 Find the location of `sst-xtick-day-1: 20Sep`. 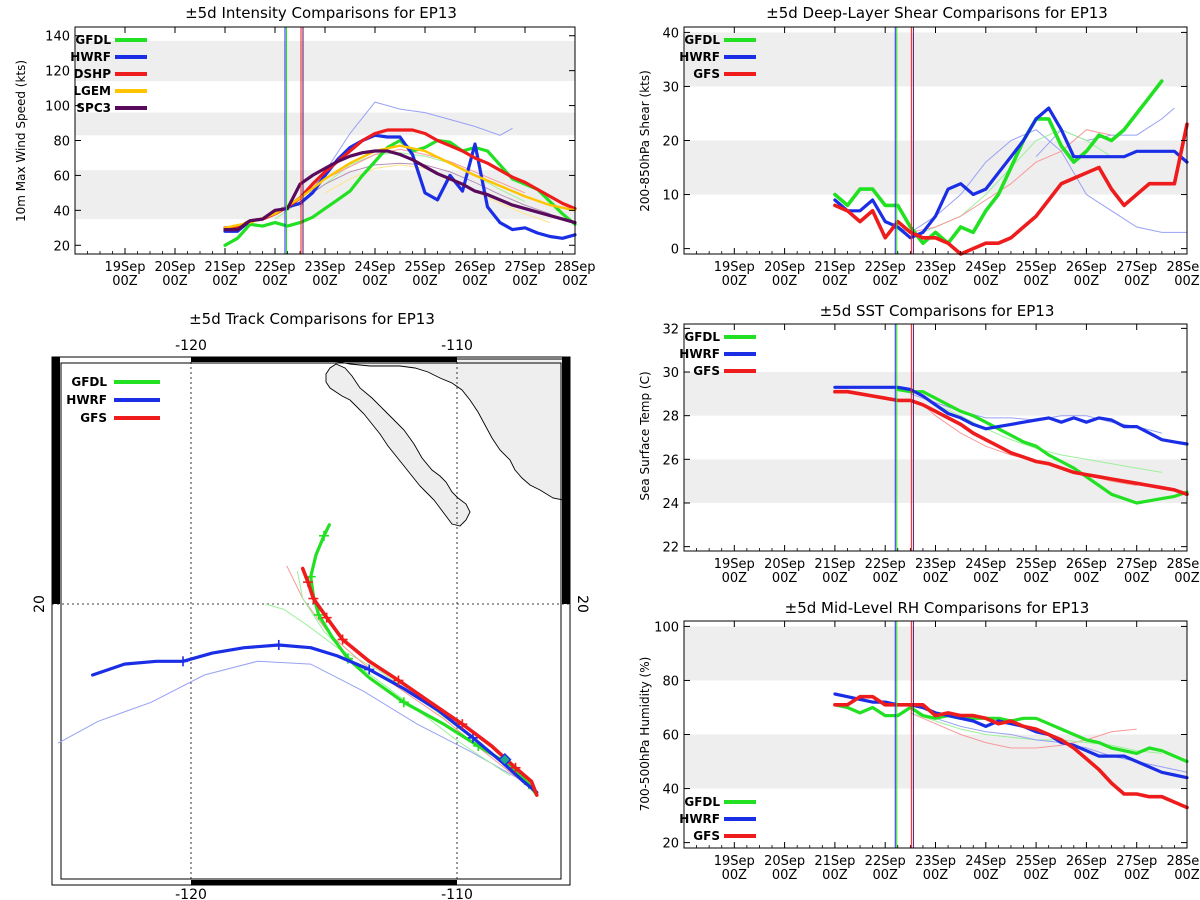

sst-xtick-day-1: 20Sep is located at coordinates (784, 564).